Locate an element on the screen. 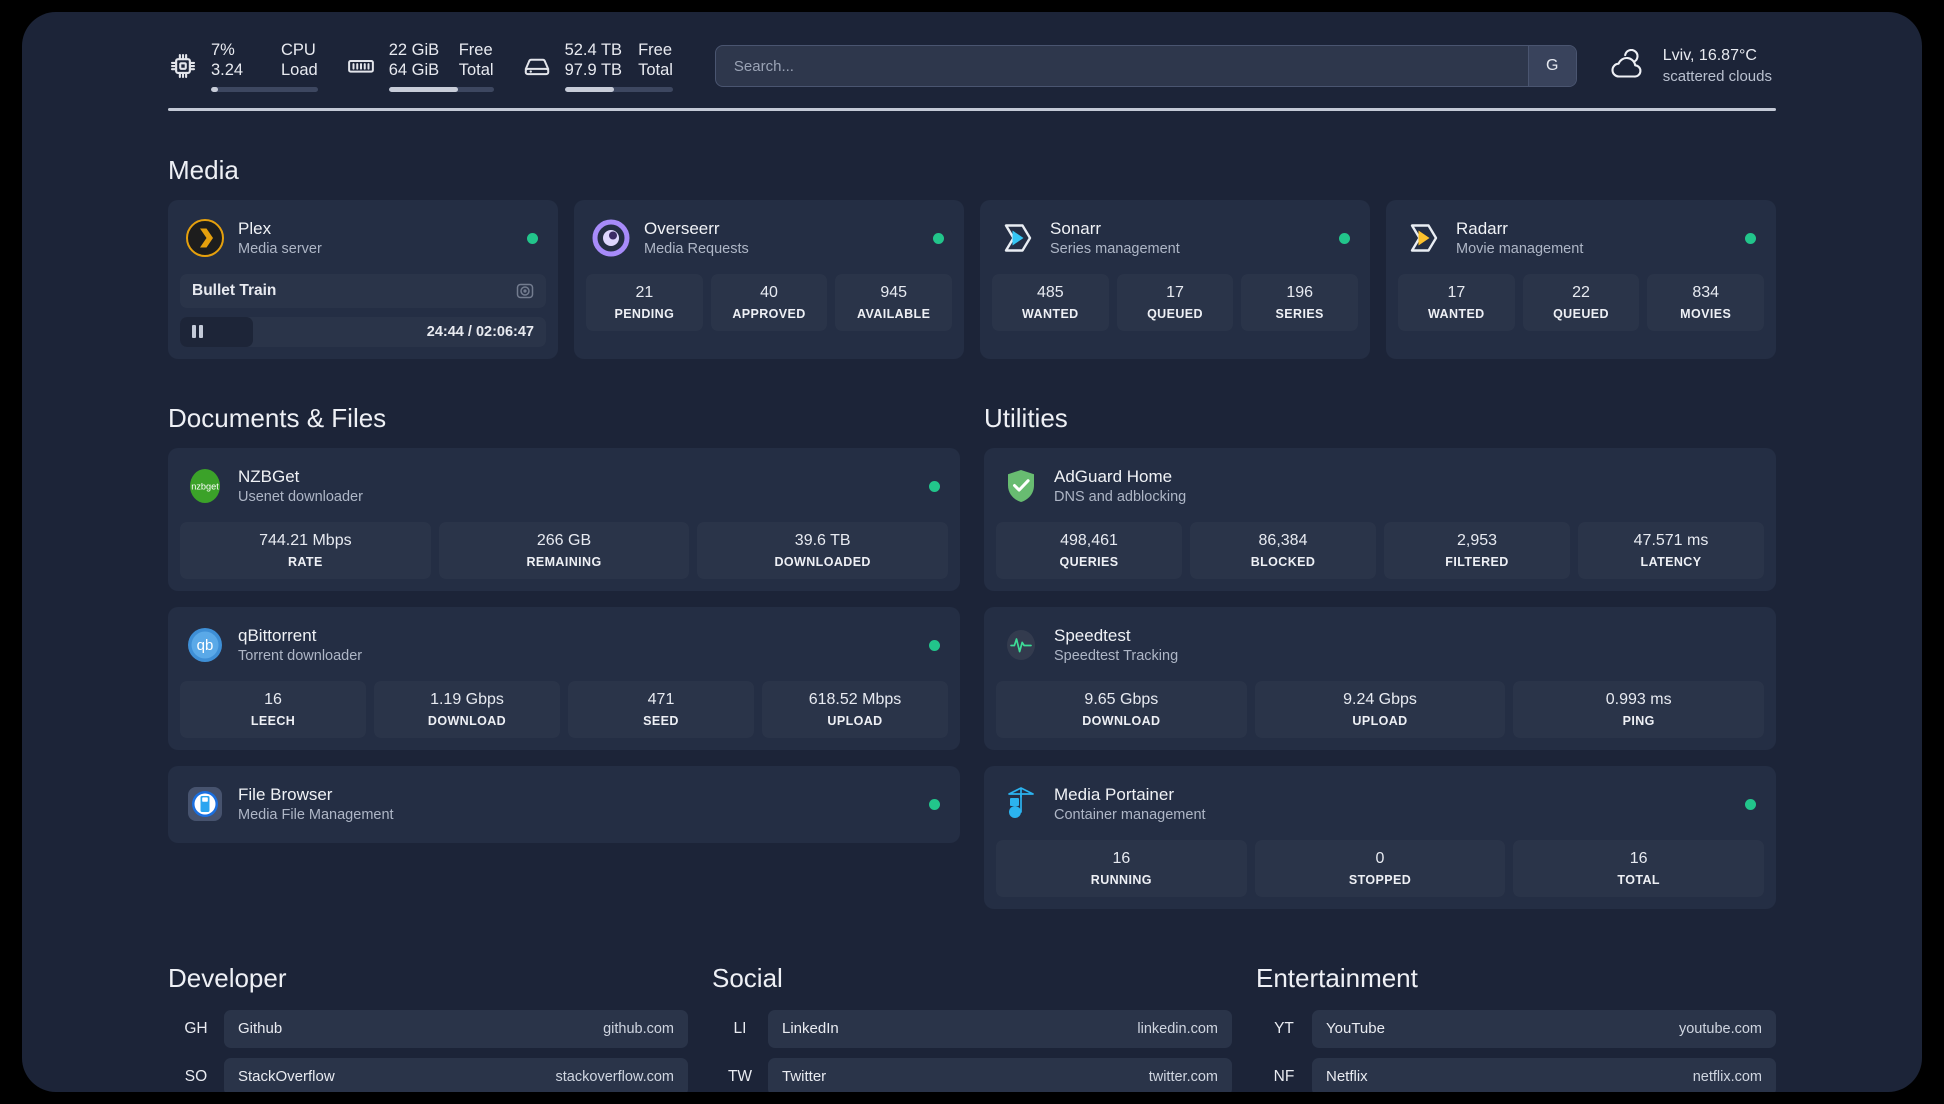 The height and width of the screenshot is (1104, 1944). section-title-utilities: Utilities is located at coordinates (1026, 417).